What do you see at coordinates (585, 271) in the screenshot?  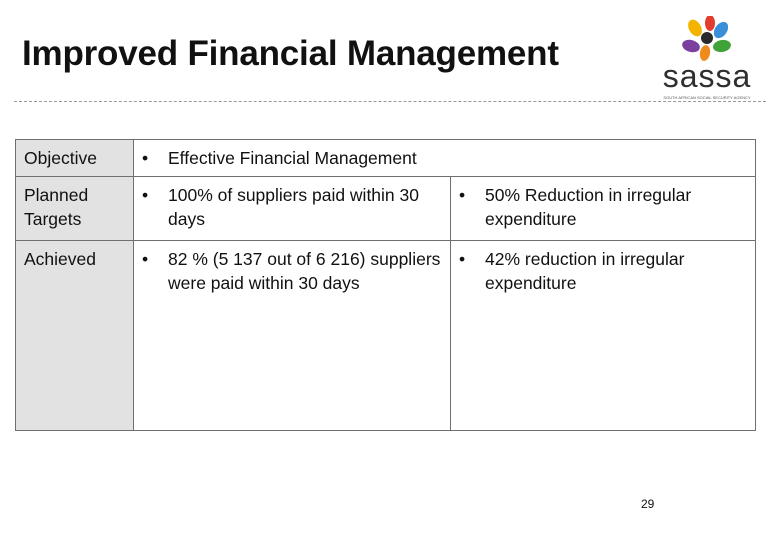 I see `achieved-text: 42% reduction in irregular expenditure` at bounding box center [585, 271].